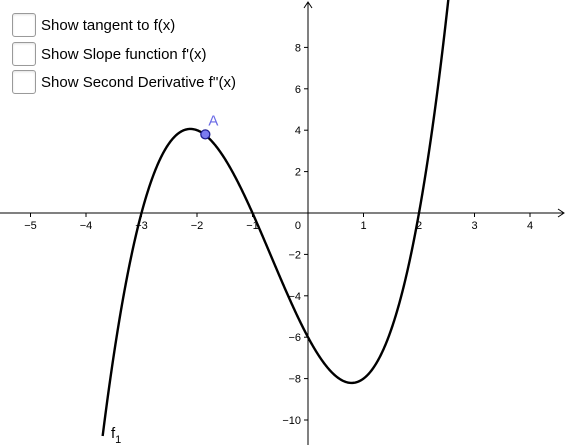 The image size is (567, 445). I want to click on y-tick-label: −10, so click(291, 421).